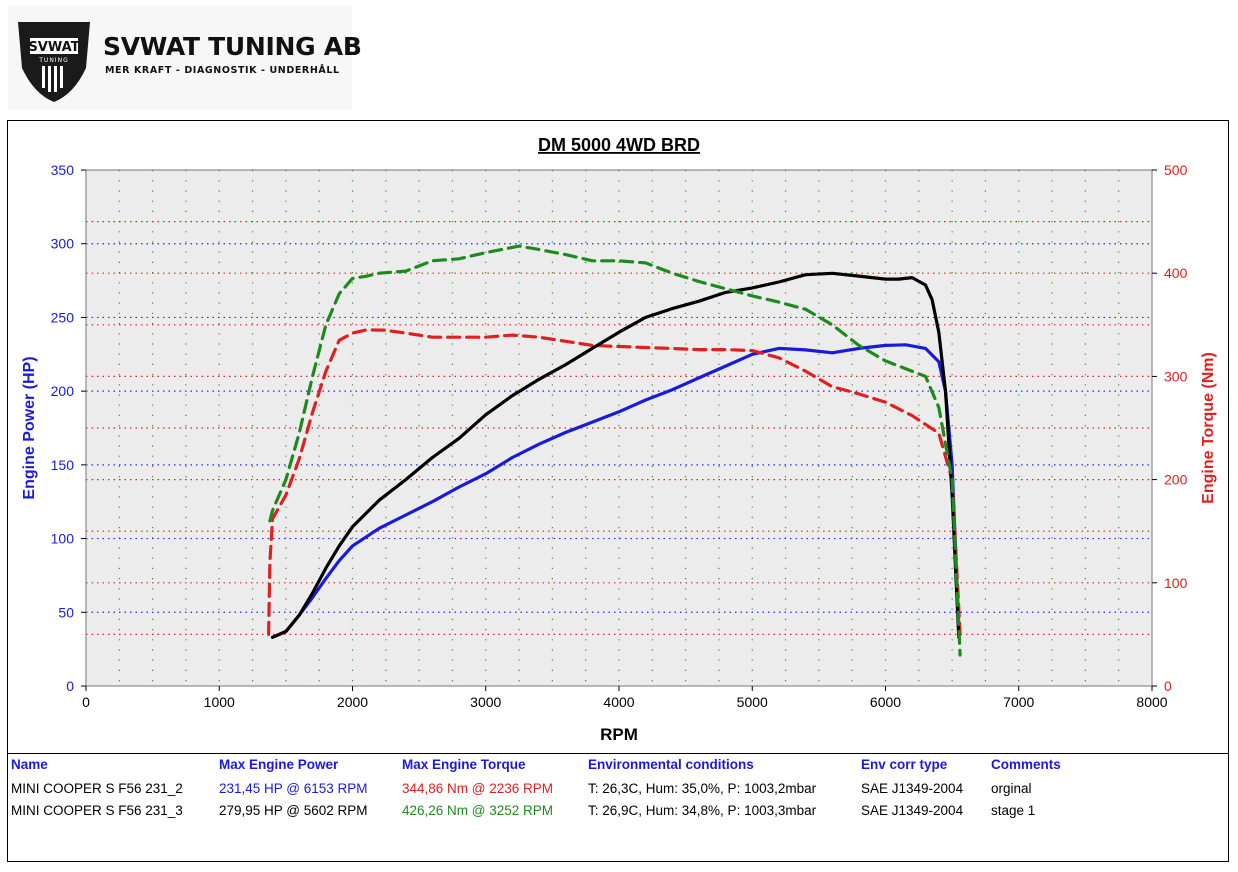  Describe the element at coordinates (1011, 788) in the screenshot. I see `row1-comment: orginal` at that location.